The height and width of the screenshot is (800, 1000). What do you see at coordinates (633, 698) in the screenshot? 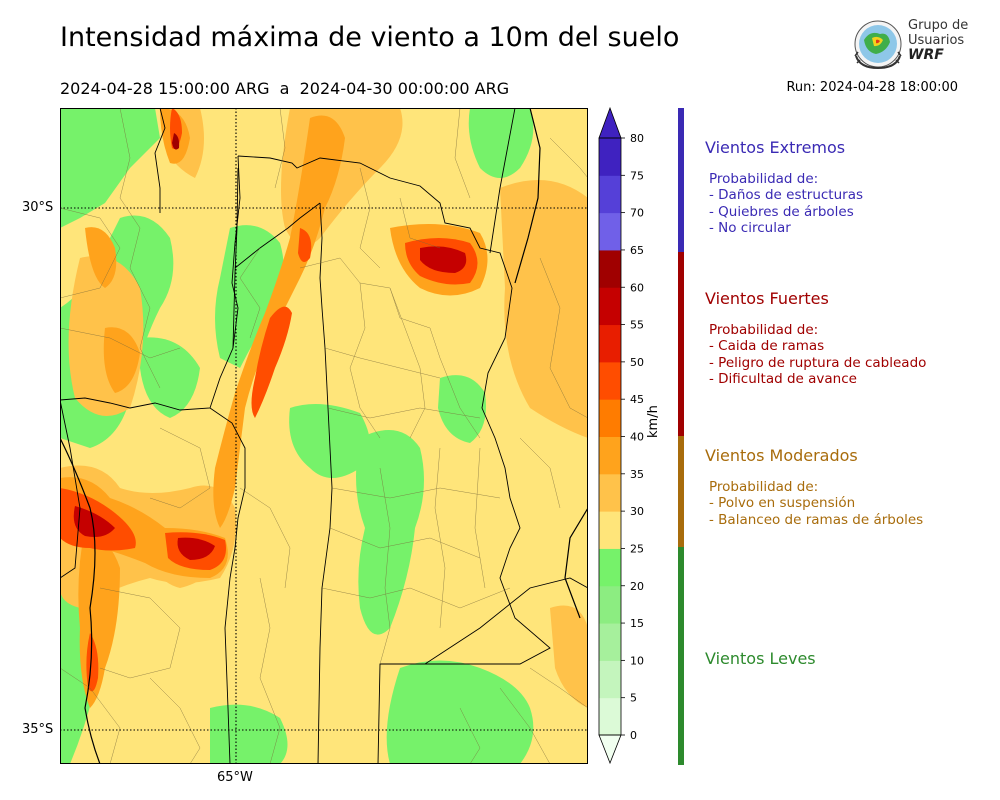
I see `colorbar-tick-label: 5` at bounding box center [633, 698].